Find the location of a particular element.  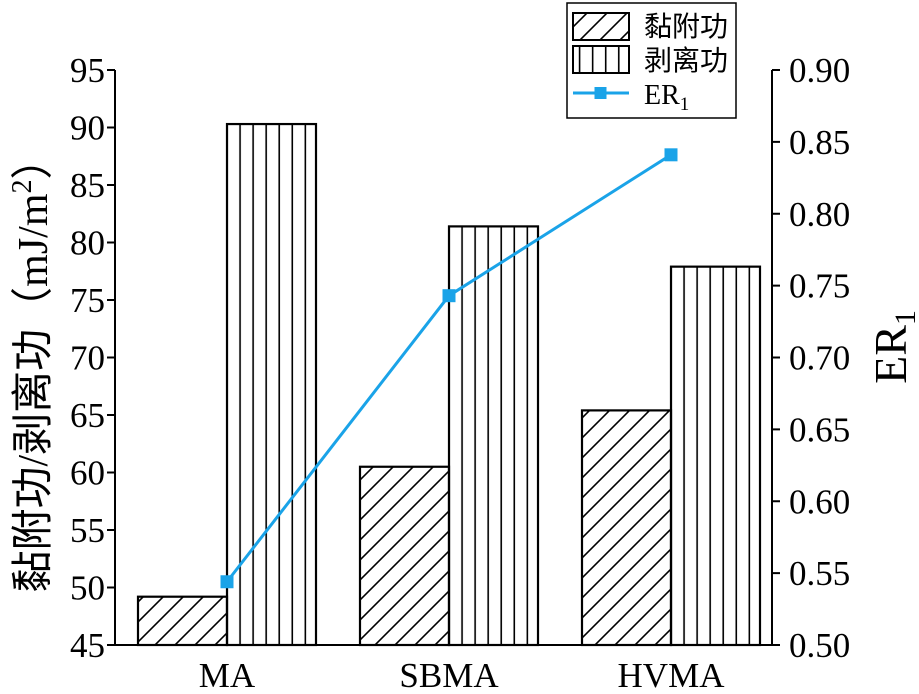

legend-swatch-debonding is located at coordinates (601, 59).